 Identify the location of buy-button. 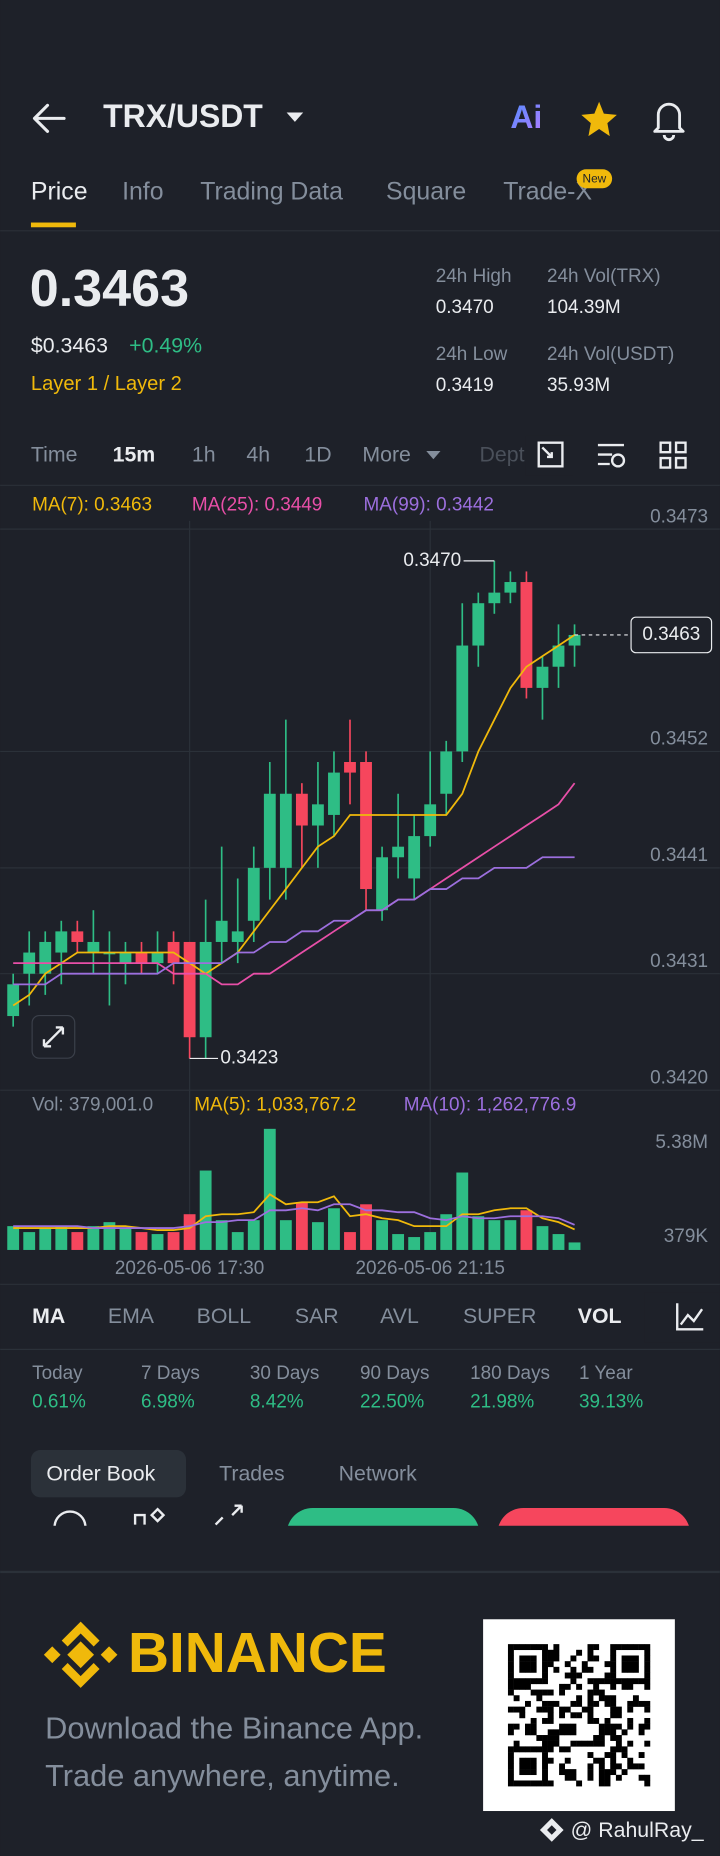
(383, 1534).